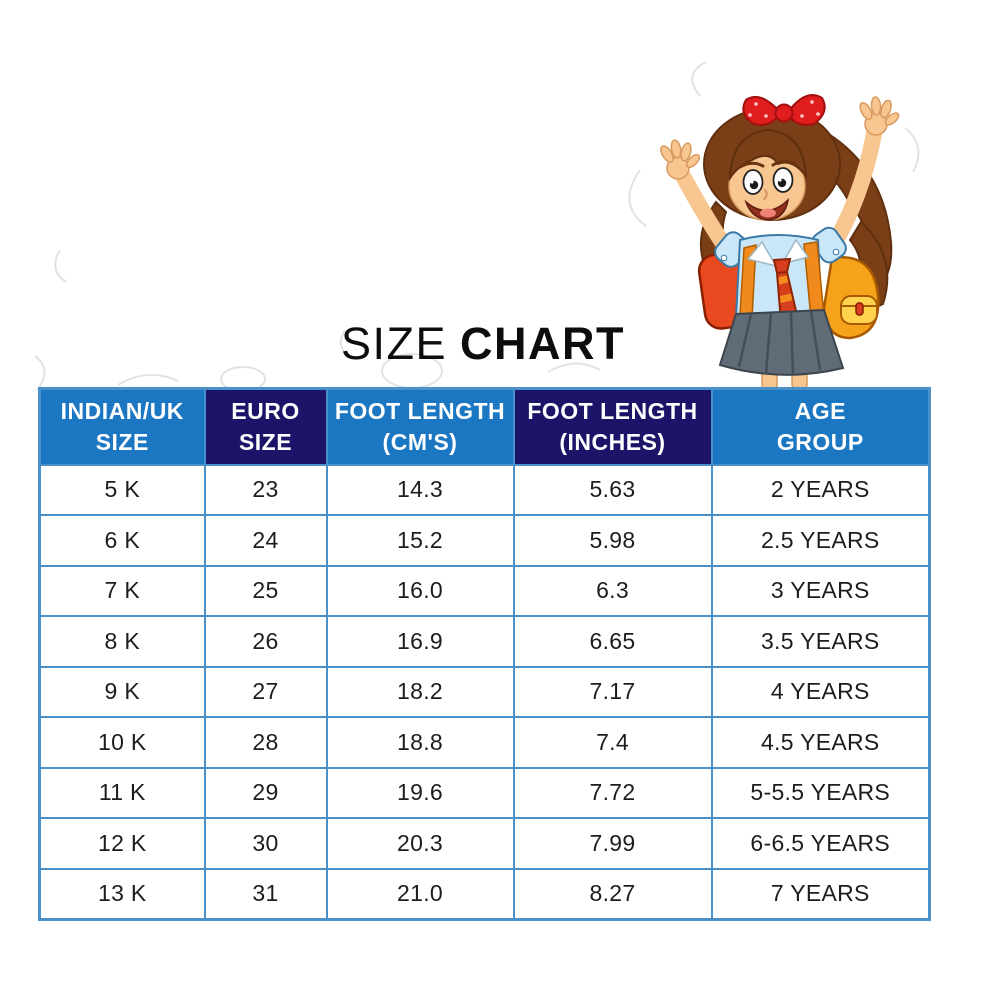  I want to click on cell-euro-size: 25, so click(265, 590).